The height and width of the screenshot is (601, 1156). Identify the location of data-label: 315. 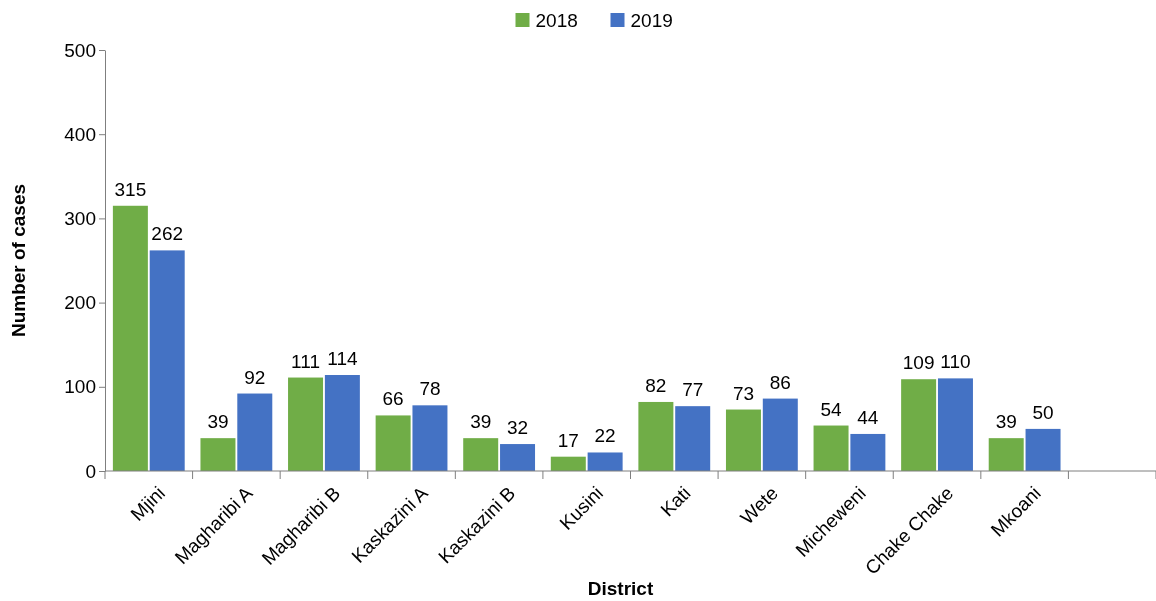
(130, 189).